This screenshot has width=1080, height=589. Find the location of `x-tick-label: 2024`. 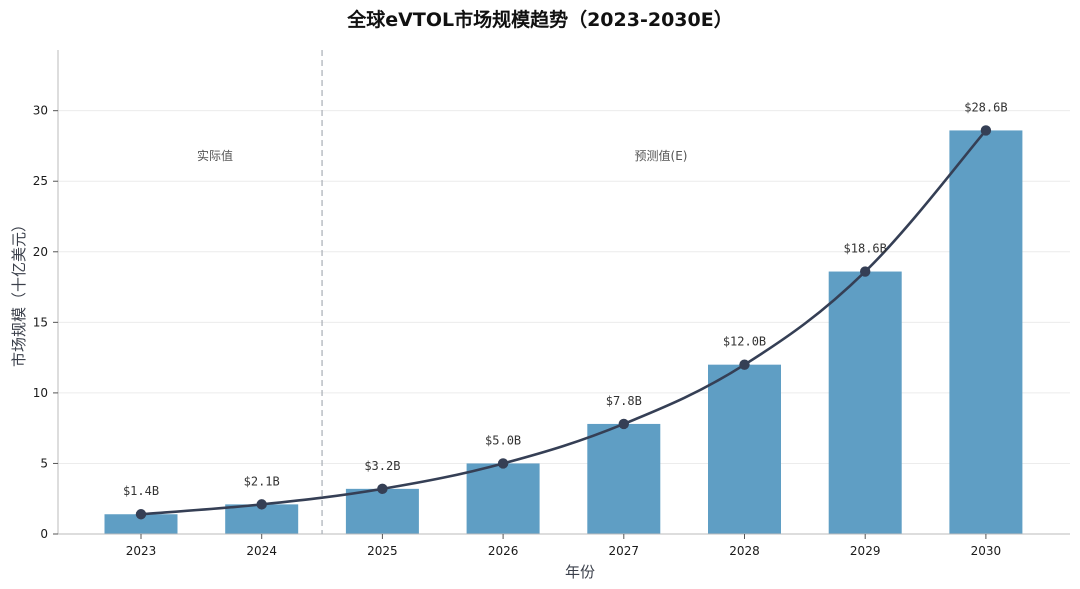

x-tick-label: 2024 is located at coordinates (261, 551).